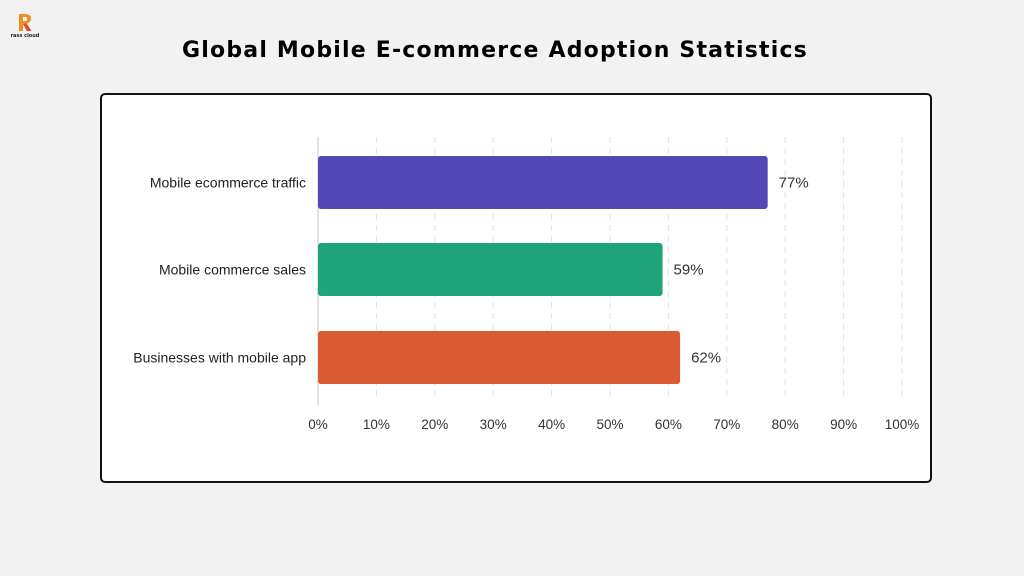 Image resolution: width=1024 pixels, height=576 pixels. What do you see at coordinates (318, 424) in the screenshot?
I see `x-tick-label: 0%` at bounding box center [318, 424].